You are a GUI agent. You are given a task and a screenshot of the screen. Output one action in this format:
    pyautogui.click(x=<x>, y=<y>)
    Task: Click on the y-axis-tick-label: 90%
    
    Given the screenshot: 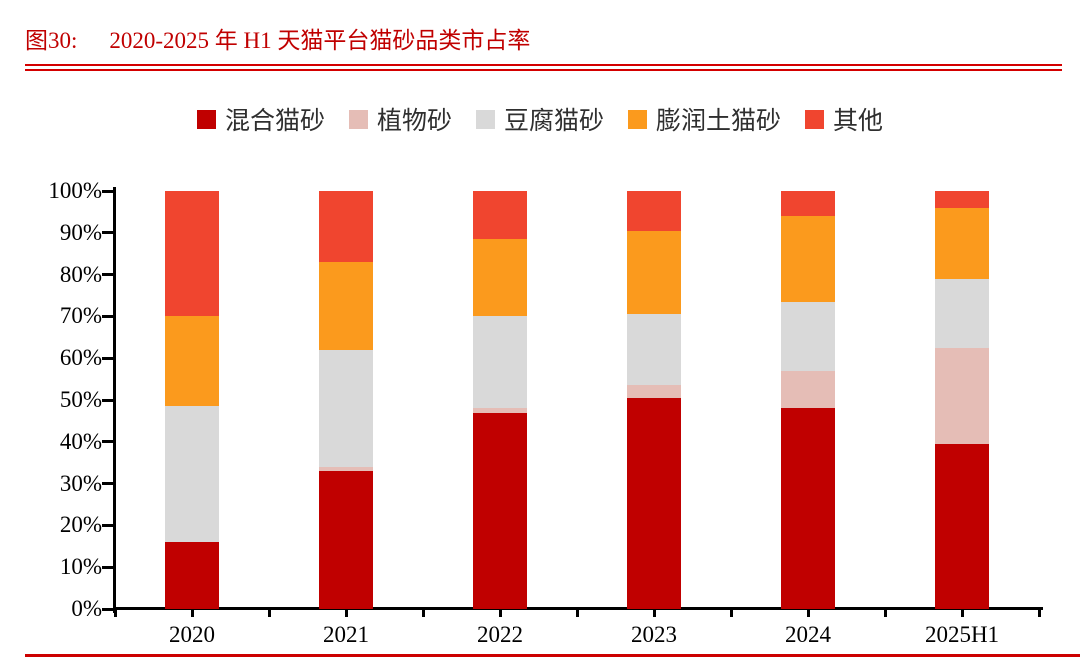 What is the action you would take?
    pyautogui.click(x=80, y=232)
    